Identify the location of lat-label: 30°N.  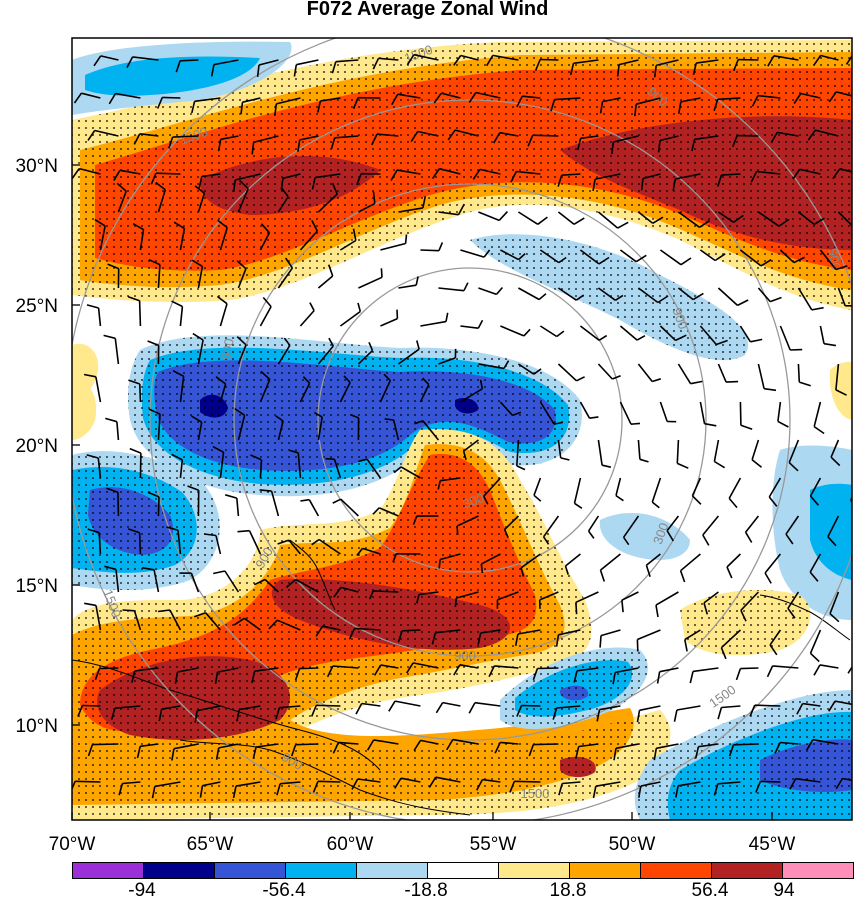
(33, 167).